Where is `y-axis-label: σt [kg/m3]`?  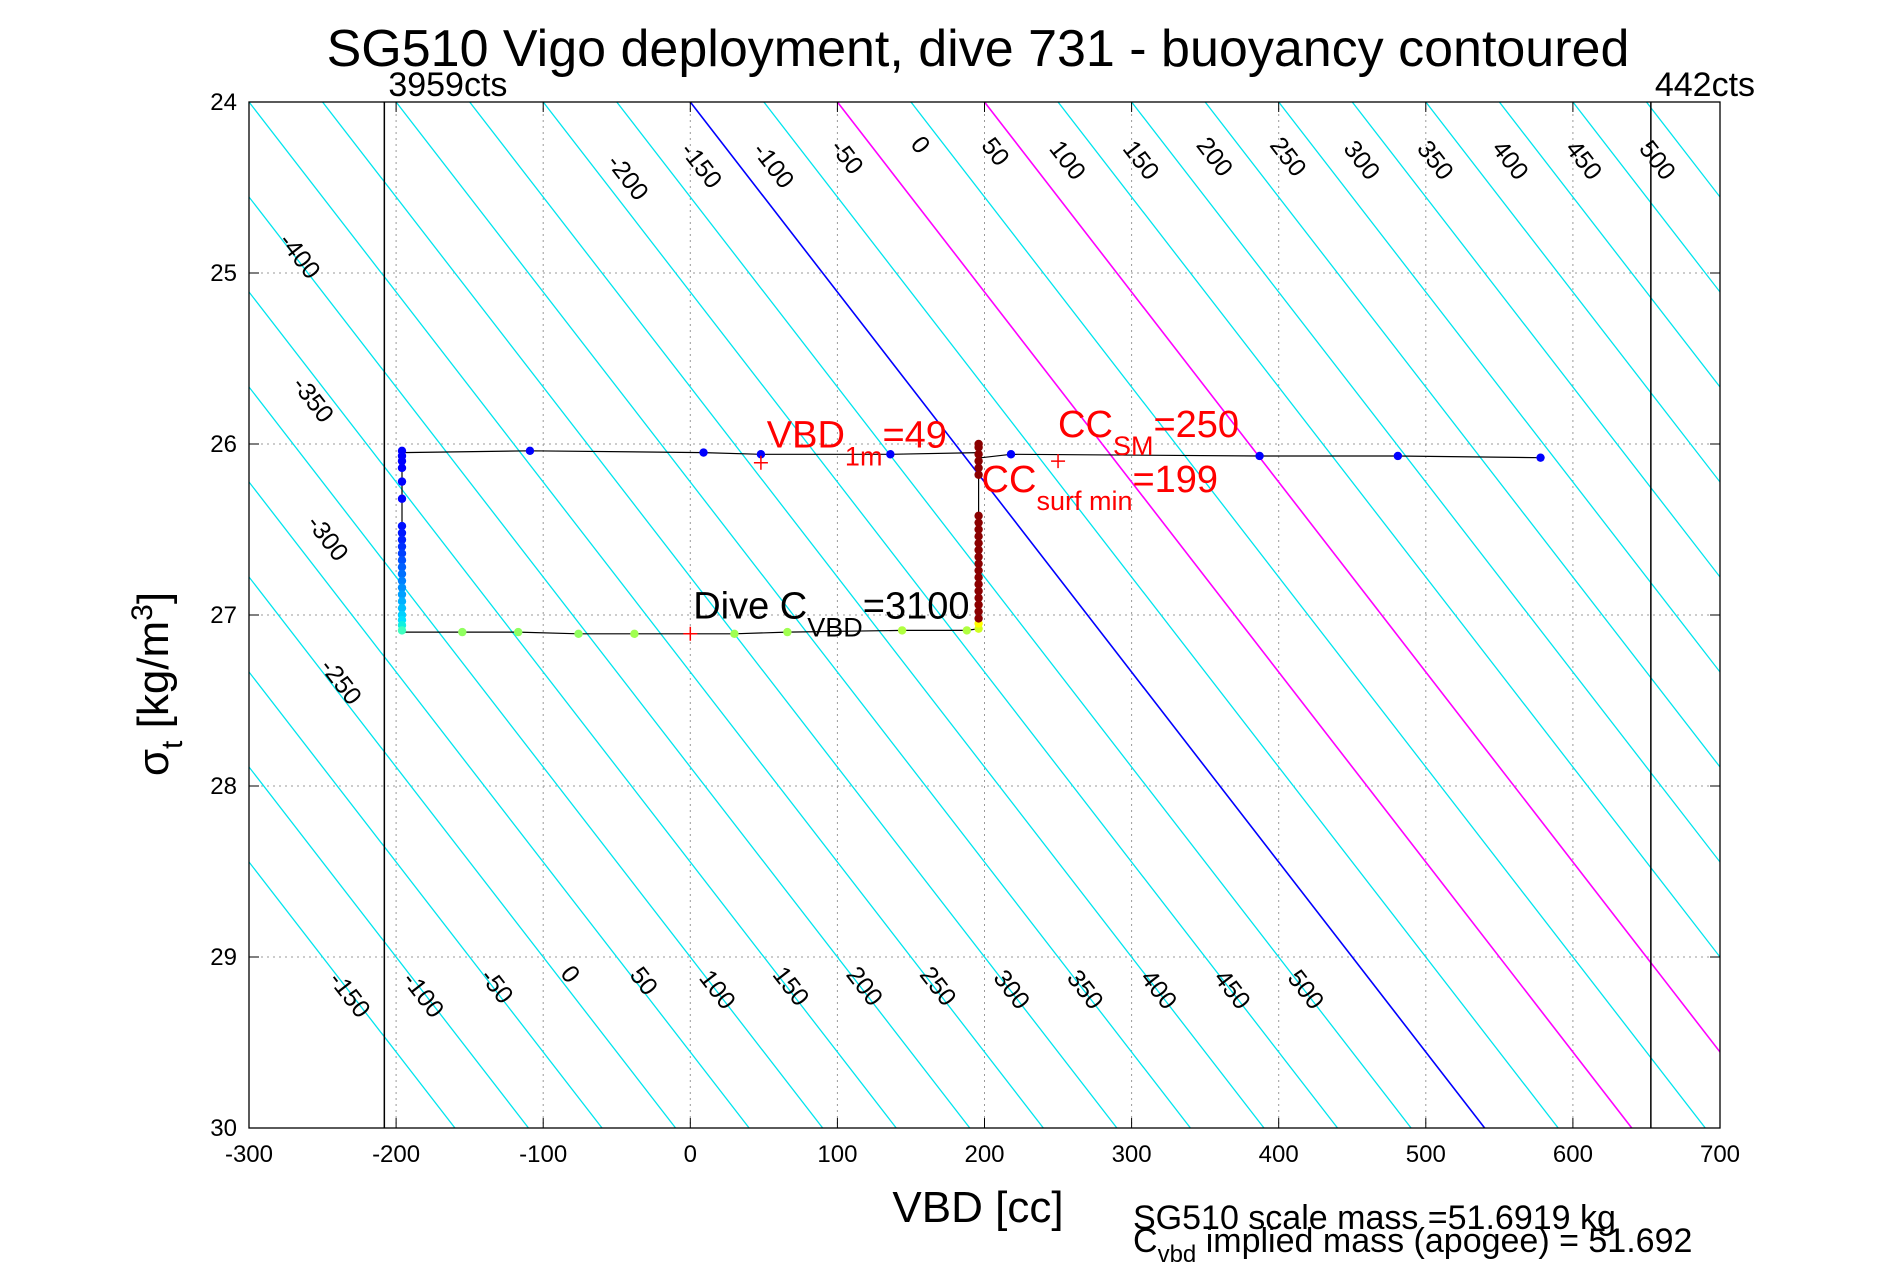 y-axis-label: σt [kg/m3] is located at coordinates (157, 684).